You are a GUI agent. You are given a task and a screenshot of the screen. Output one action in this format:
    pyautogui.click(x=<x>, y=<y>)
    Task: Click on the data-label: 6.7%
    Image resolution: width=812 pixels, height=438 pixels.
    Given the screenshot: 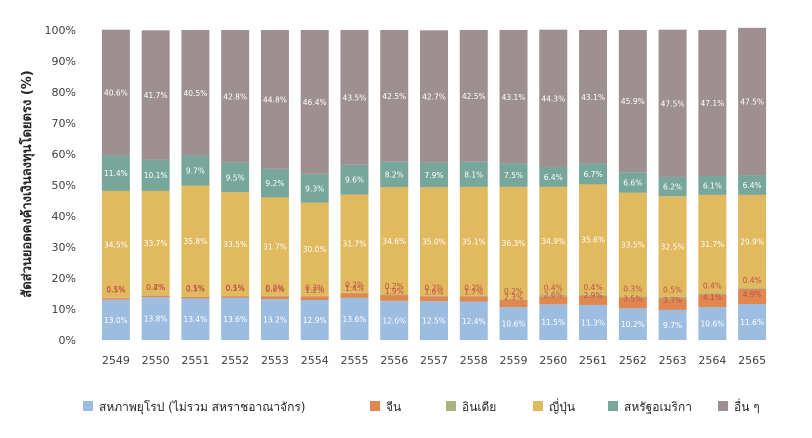 What is the action you would take?
    pyautogui.click(x=593, y=174)
    